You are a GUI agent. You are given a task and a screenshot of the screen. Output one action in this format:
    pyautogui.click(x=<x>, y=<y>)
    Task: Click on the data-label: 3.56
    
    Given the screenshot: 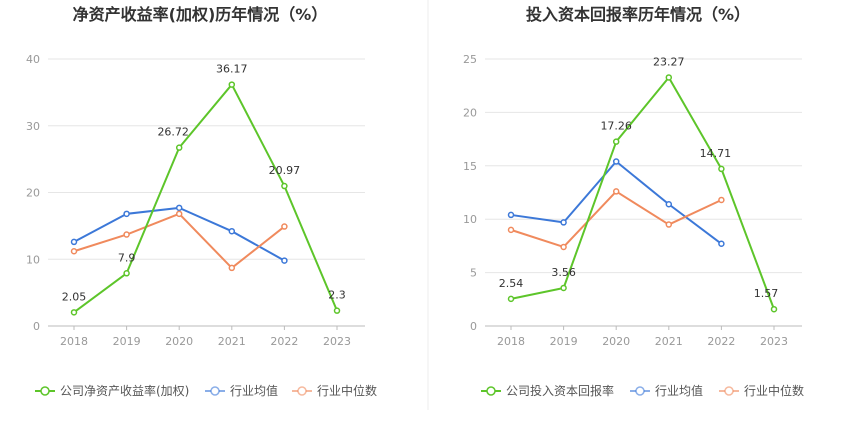 What is the action you would take?
    pyautogui.click(x=563, y=272)
    